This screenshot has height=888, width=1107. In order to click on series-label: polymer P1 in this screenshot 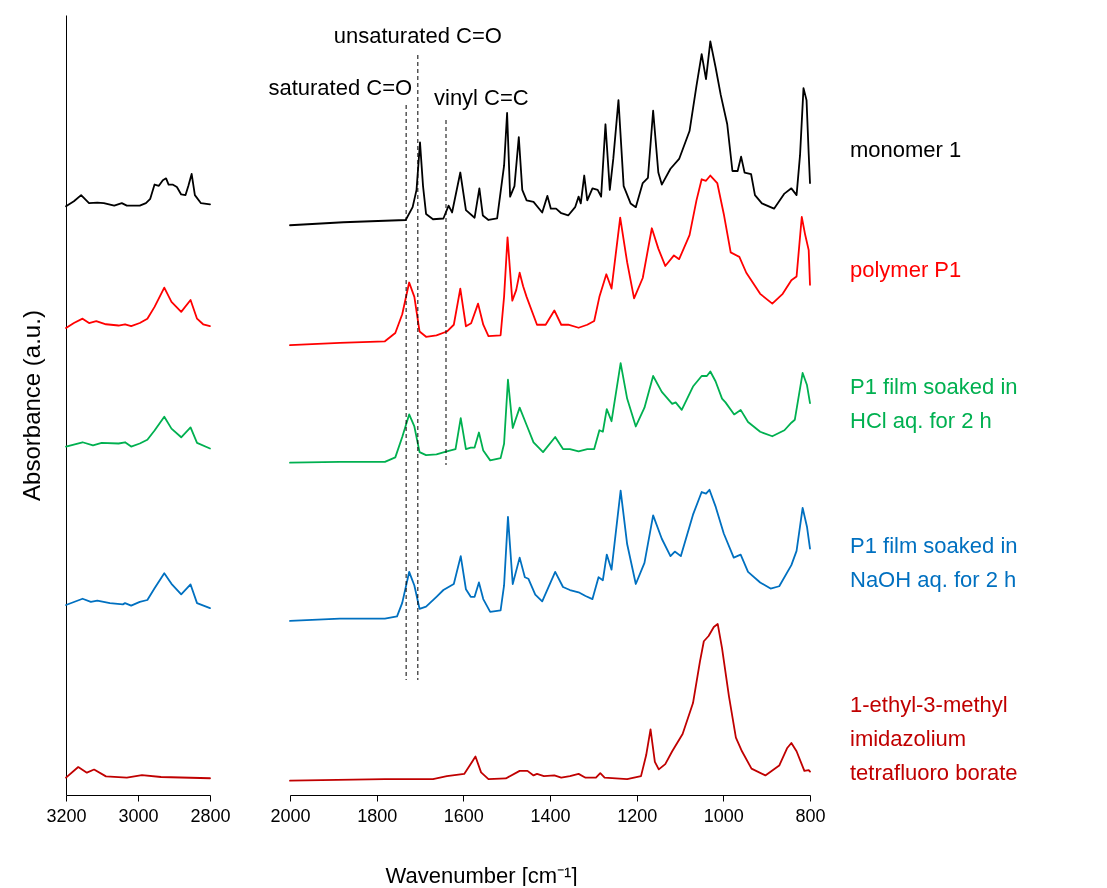, I will do `click(906, 269)`.